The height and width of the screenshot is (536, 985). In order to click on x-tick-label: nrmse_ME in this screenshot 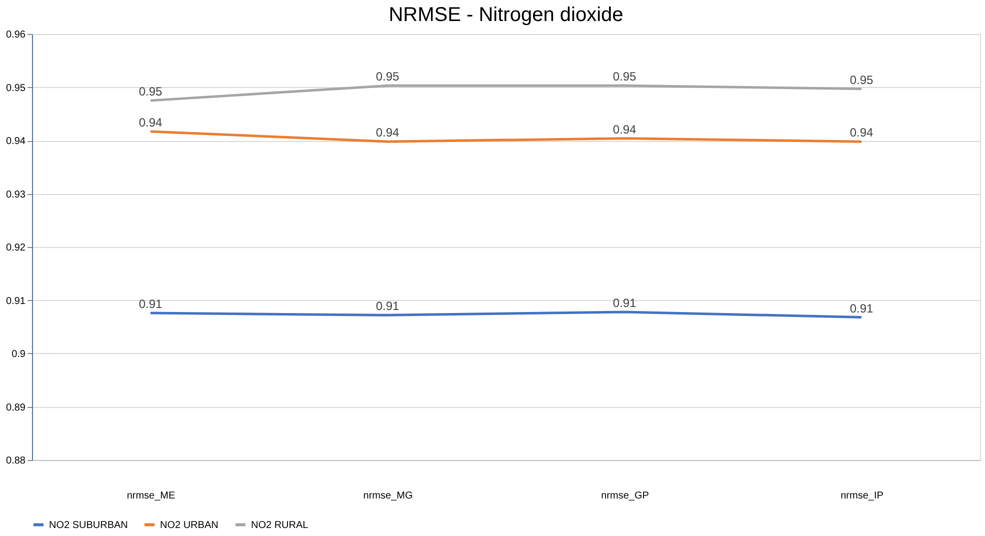, I will do `click(151, 496)`.